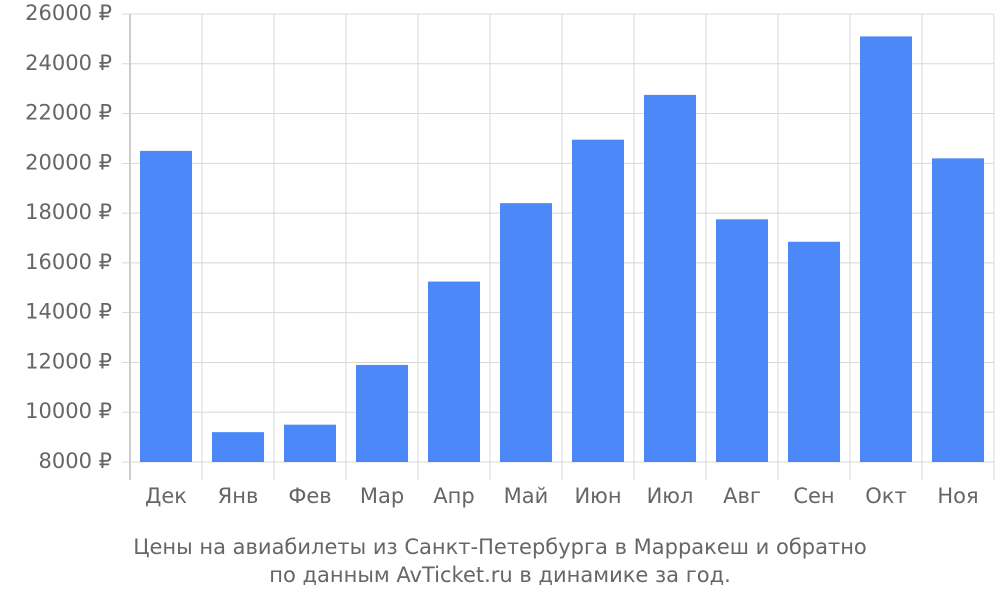  I want to click on y-tick-label: 14000 ₽, so click(68, 312).